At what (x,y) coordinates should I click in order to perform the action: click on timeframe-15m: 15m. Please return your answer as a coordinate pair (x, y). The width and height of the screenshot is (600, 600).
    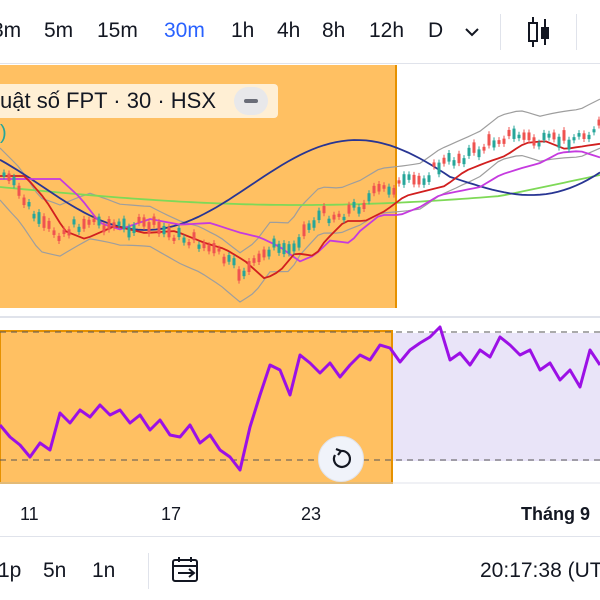
    Looking at the image, I should click on (117, 30).